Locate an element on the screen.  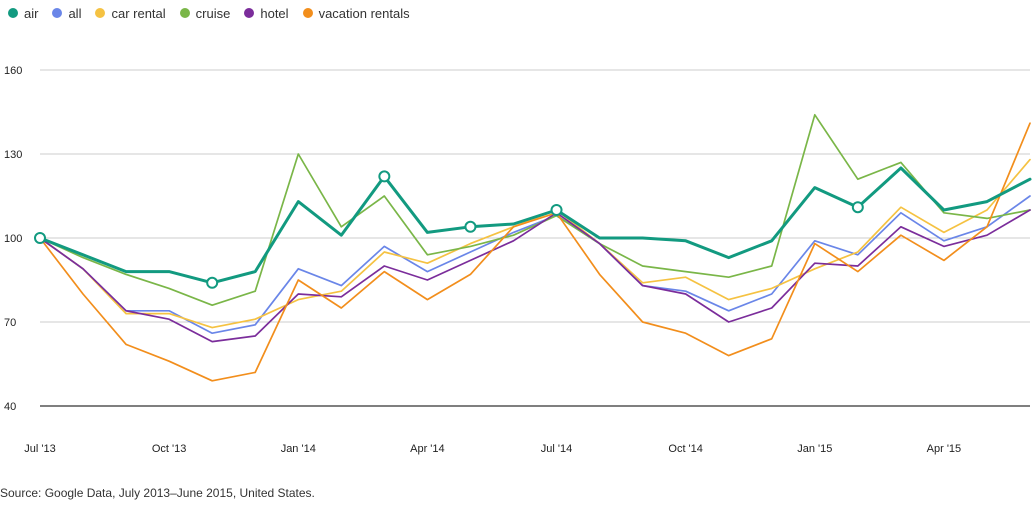
legend-item-cruise: cruise is located at coordinates (205, 13).